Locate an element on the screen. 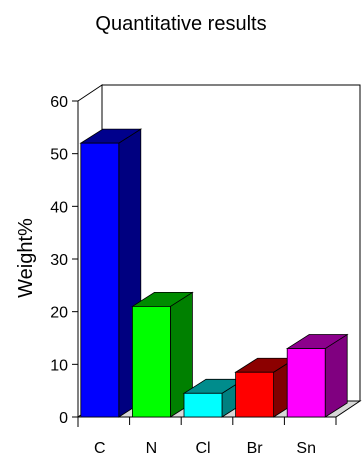  x-tick-label: Br is located at coordinates (255, 448).